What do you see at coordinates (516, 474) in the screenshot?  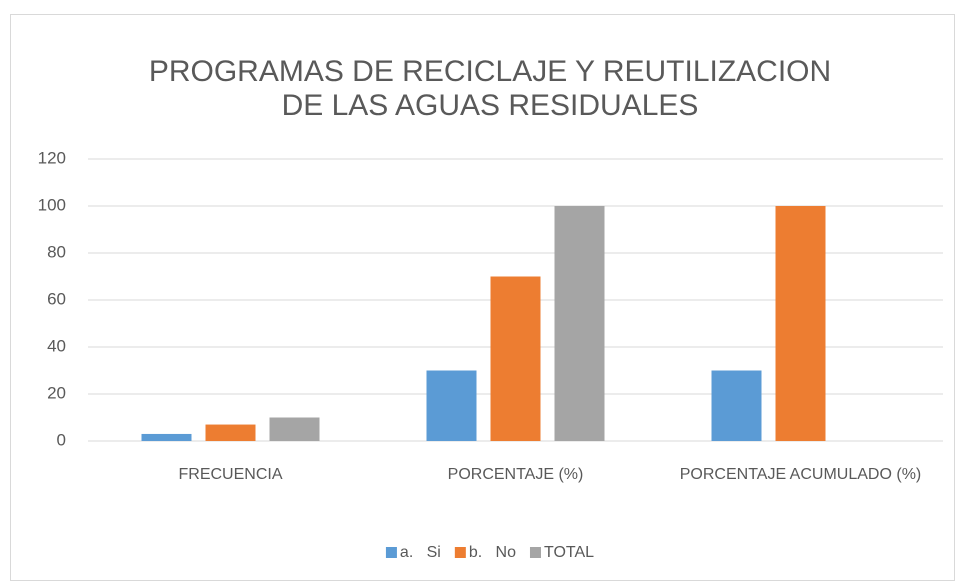 I see `x-tick-label: PORCENTAJE (%)` at bounding box center [516, 474].